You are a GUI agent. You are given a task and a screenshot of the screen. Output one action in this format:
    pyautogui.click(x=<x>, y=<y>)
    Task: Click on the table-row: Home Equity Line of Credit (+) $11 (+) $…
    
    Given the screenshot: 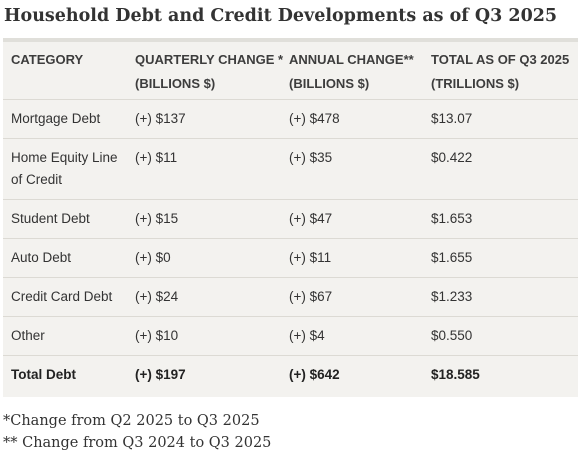 What is the action you would take?
    pyautogui.click(x=290, y=169)
    